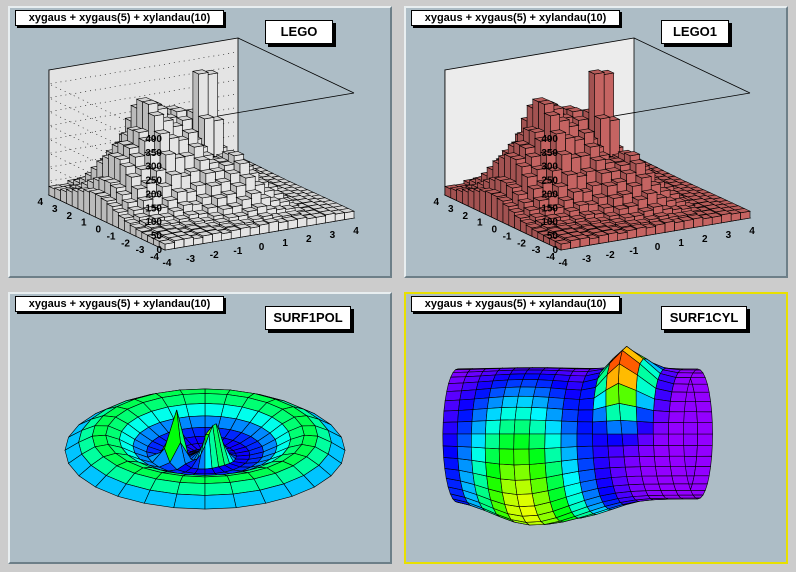 This screenshot has height=572, width=796. Describe the element at coordinates (153, 167) in the screenshot. I see `z-tick-label: 300` at that location.